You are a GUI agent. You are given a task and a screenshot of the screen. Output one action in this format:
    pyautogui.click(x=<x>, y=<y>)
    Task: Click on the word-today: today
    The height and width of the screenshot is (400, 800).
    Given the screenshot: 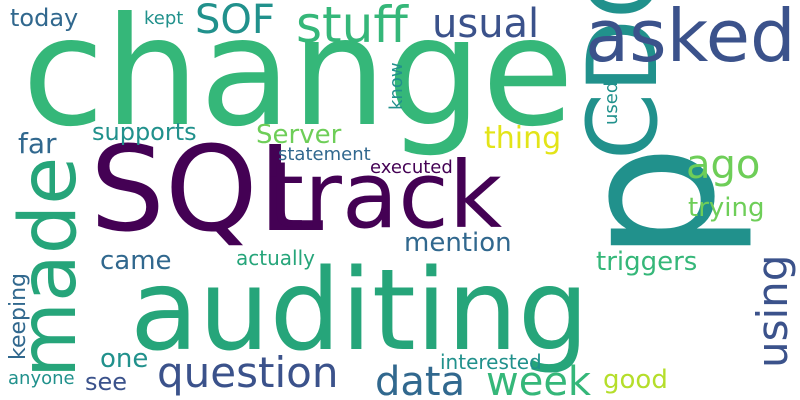 What is the action you would take?
    pyautogui.click(x=44, y=18)
    